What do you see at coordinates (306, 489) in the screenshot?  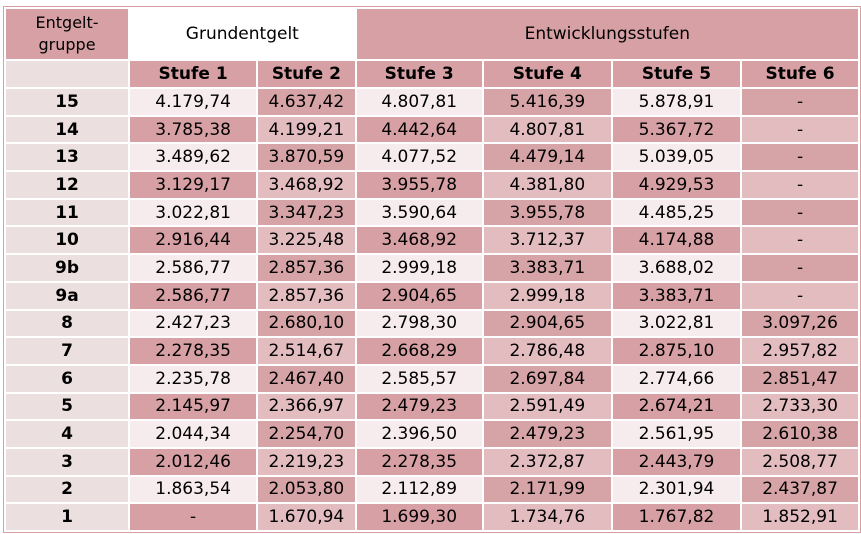 I see `salary-cell-stufe-2: 2.053,80` at bounding box center [306, 489].